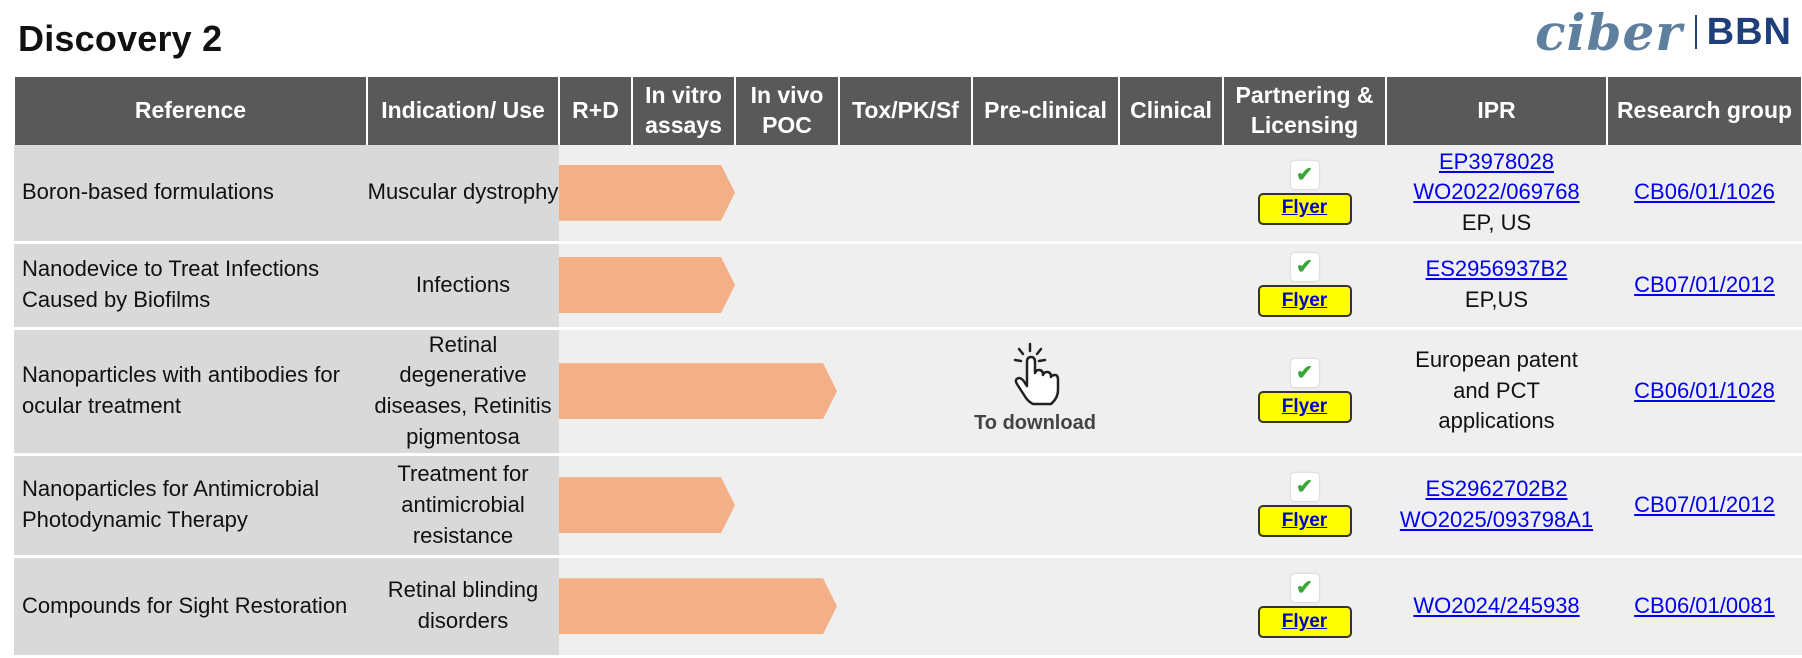  Describe the element at coordinates (463, 286) in the screenshot. I see `indication-cell: Infections` at that location.